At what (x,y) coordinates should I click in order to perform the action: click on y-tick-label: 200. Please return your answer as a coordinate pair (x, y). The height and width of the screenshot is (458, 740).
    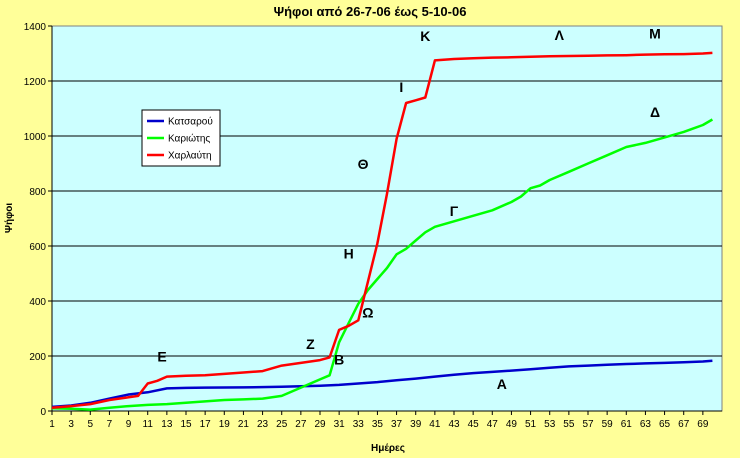
    Looking at the image, I should click on (37, 357).